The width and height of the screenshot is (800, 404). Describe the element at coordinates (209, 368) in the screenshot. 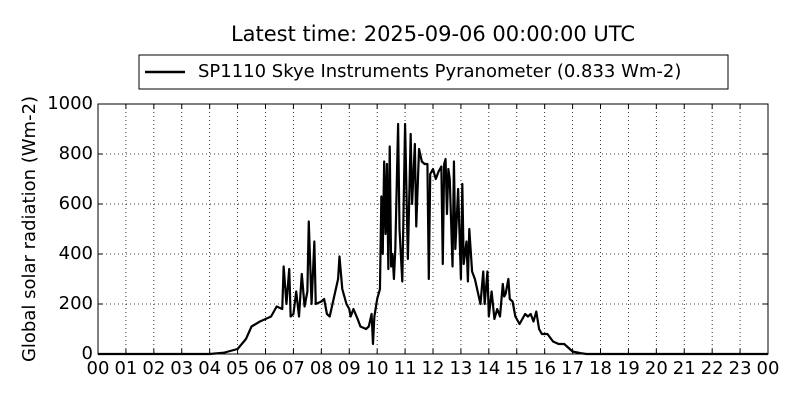

I see `x-tick-label: 04` at that location.